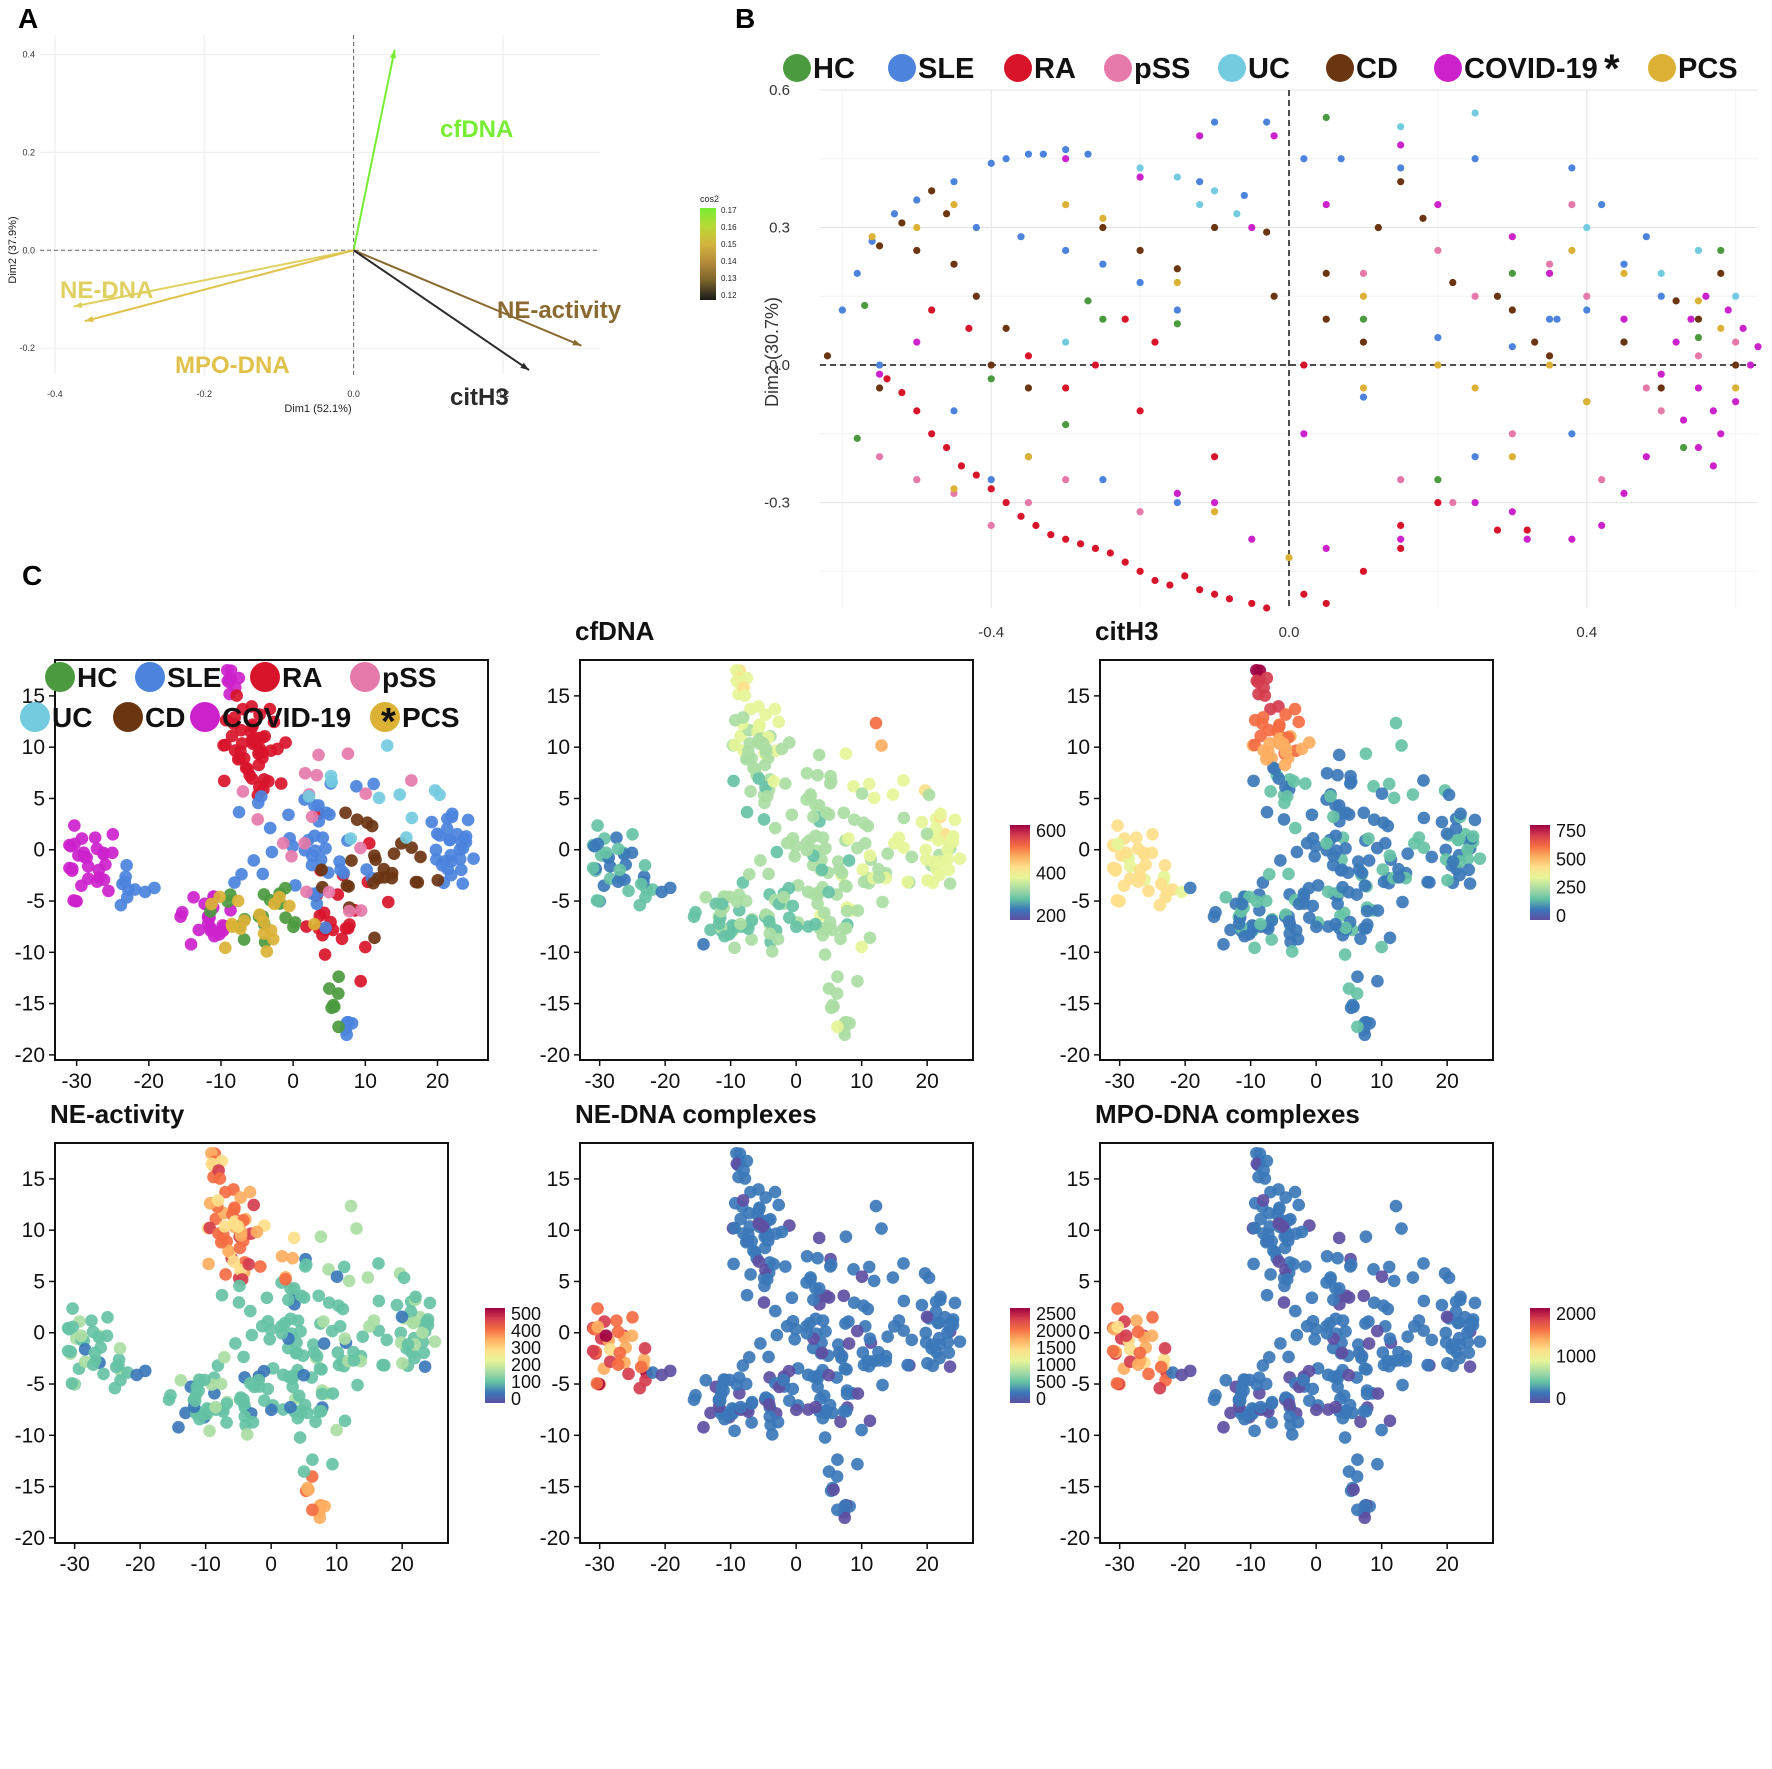 This screenshot has width=1772, height=1769. What do you see at coordinates (1078, 696) in the screenshot?
I see `y-tick-label: 15` at bounding box center [1078, 696].